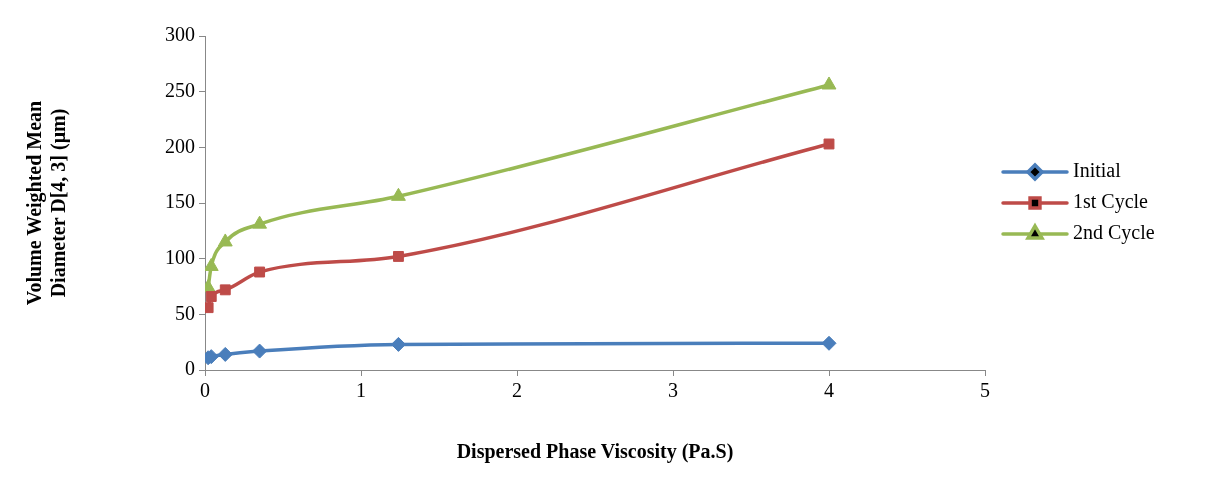  Describe the element at coordinates (595, 452) in the screenshot. I see `x-axis-title: Dispersed Phase Viscosity (Pa.S)` at that location.